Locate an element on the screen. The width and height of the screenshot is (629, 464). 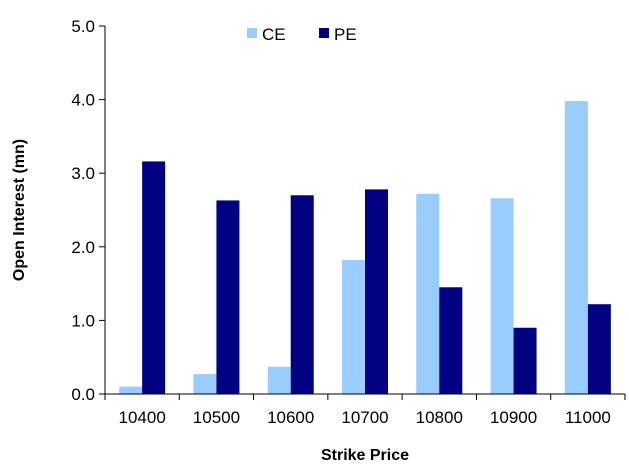
x-tick-label: 10500 is located at coordinates (216, 417).